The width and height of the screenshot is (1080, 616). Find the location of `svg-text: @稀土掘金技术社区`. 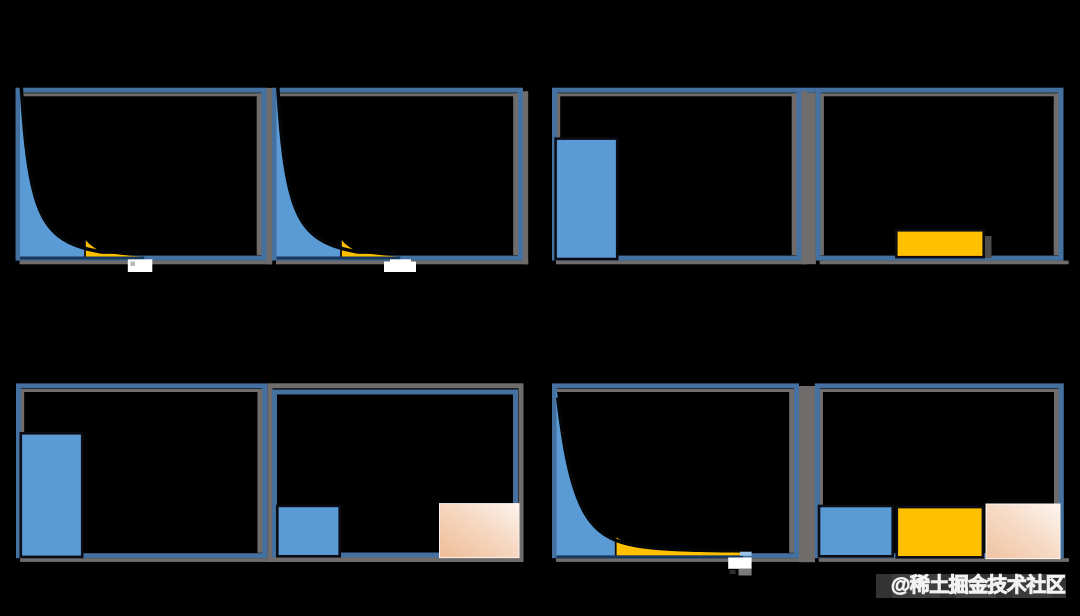

svg-text: @稀土掘金技术社区 is located at coordinates (978, 585).